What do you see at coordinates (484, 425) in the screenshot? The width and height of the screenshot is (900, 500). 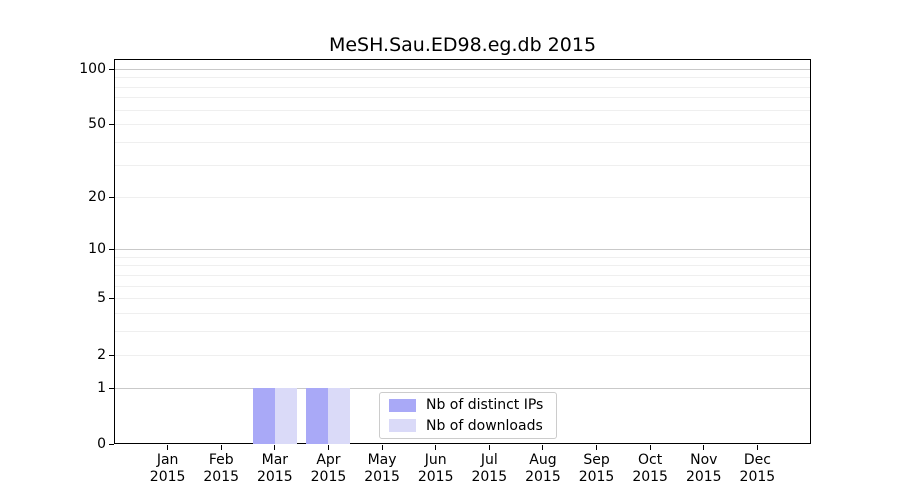 I see `legend-label: Nb of downloads` at bounding box center [484, 425].